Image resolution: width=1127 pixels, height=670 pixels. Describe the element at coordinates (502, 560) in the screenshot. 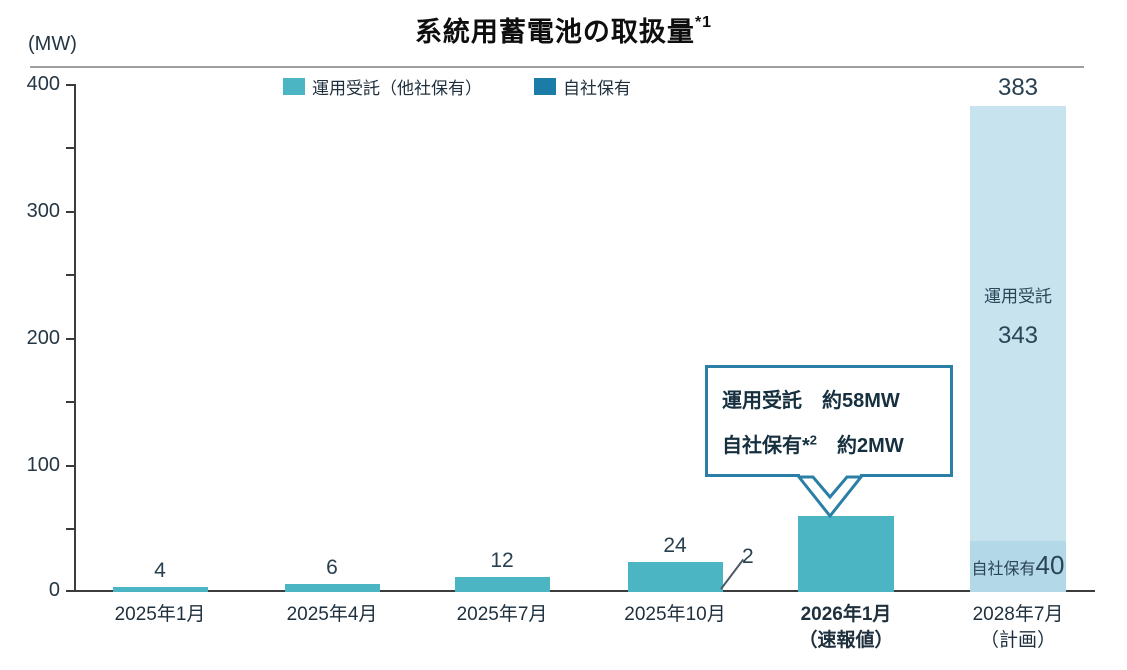

I see `bar-value-2025-07: 12` at that location.